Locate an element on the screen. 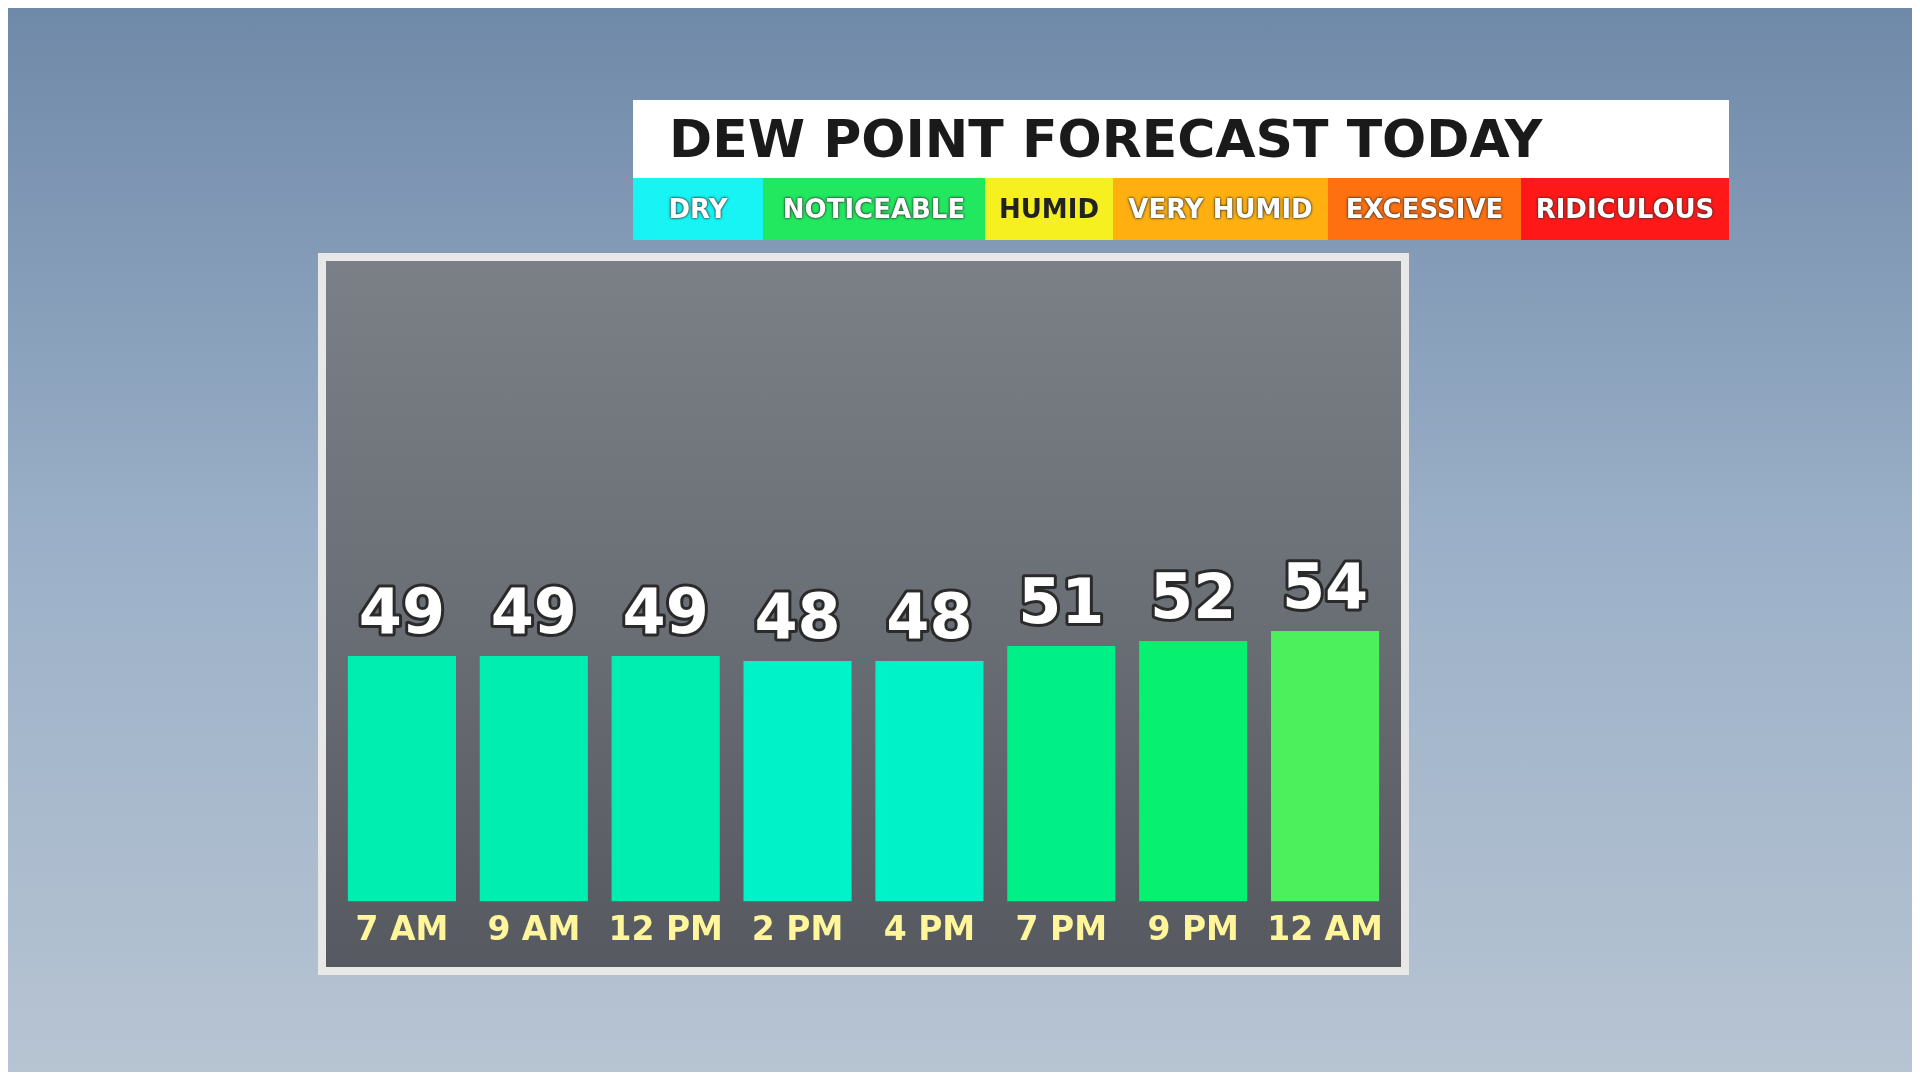  data-label: 52 is located at coordinates (1193, 597).